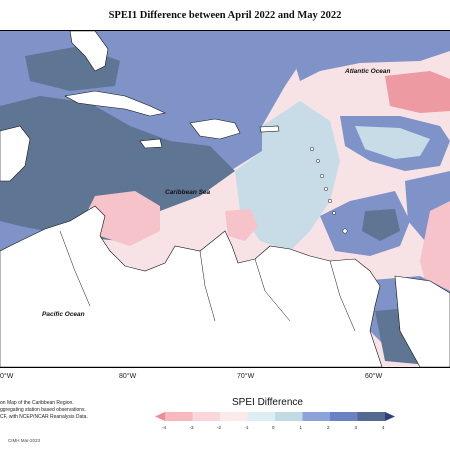 Image resolution: width=450 pixels, height=450 pixels. What do you see at coordinates (356, 427) in the screenshot?
I see `legend-tick-label: 3` at bounding box center [356, 427].